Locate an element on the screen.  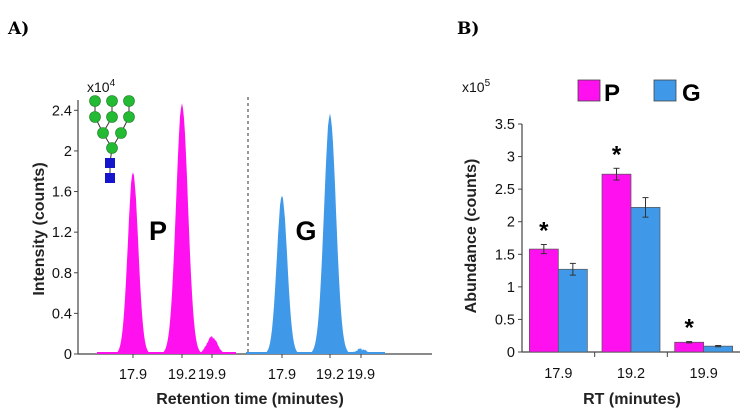
chromatogram-baseline-g is located at coordinates (315, 353).